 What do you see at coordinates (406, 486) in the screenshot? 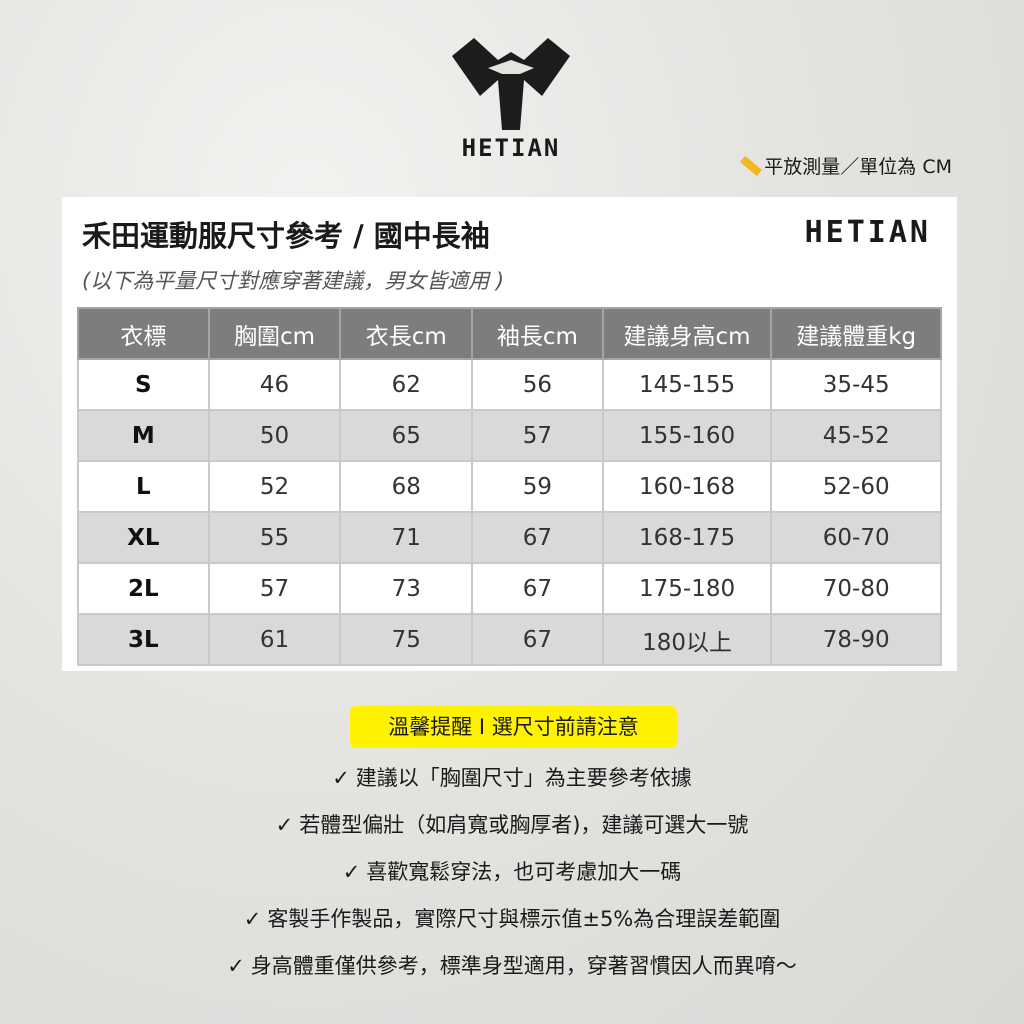
I see `table-cell: 68` at bounding box center [406, 486].